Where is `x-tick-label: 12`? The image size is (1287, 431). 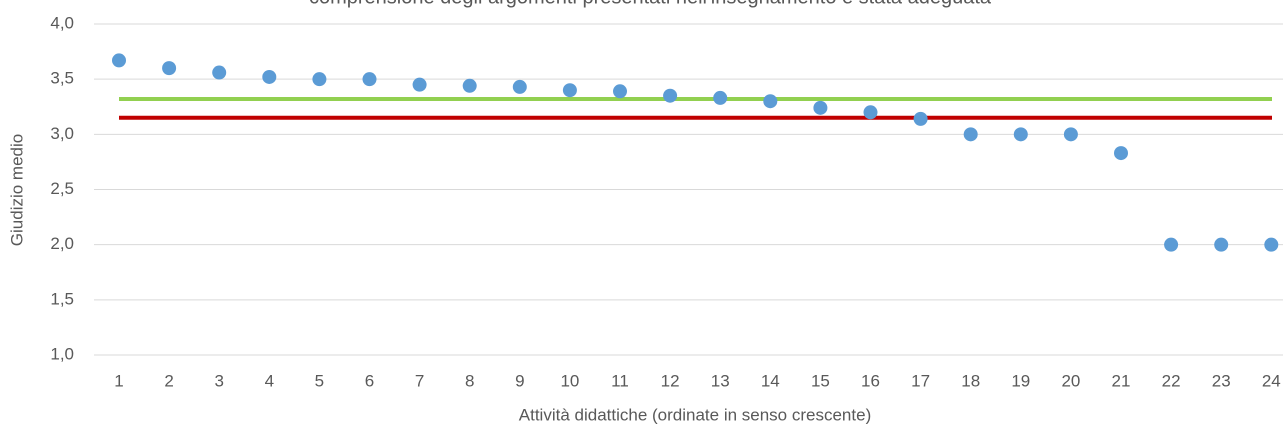 x-tick-label: 12 is located at coordinates (670, 380).